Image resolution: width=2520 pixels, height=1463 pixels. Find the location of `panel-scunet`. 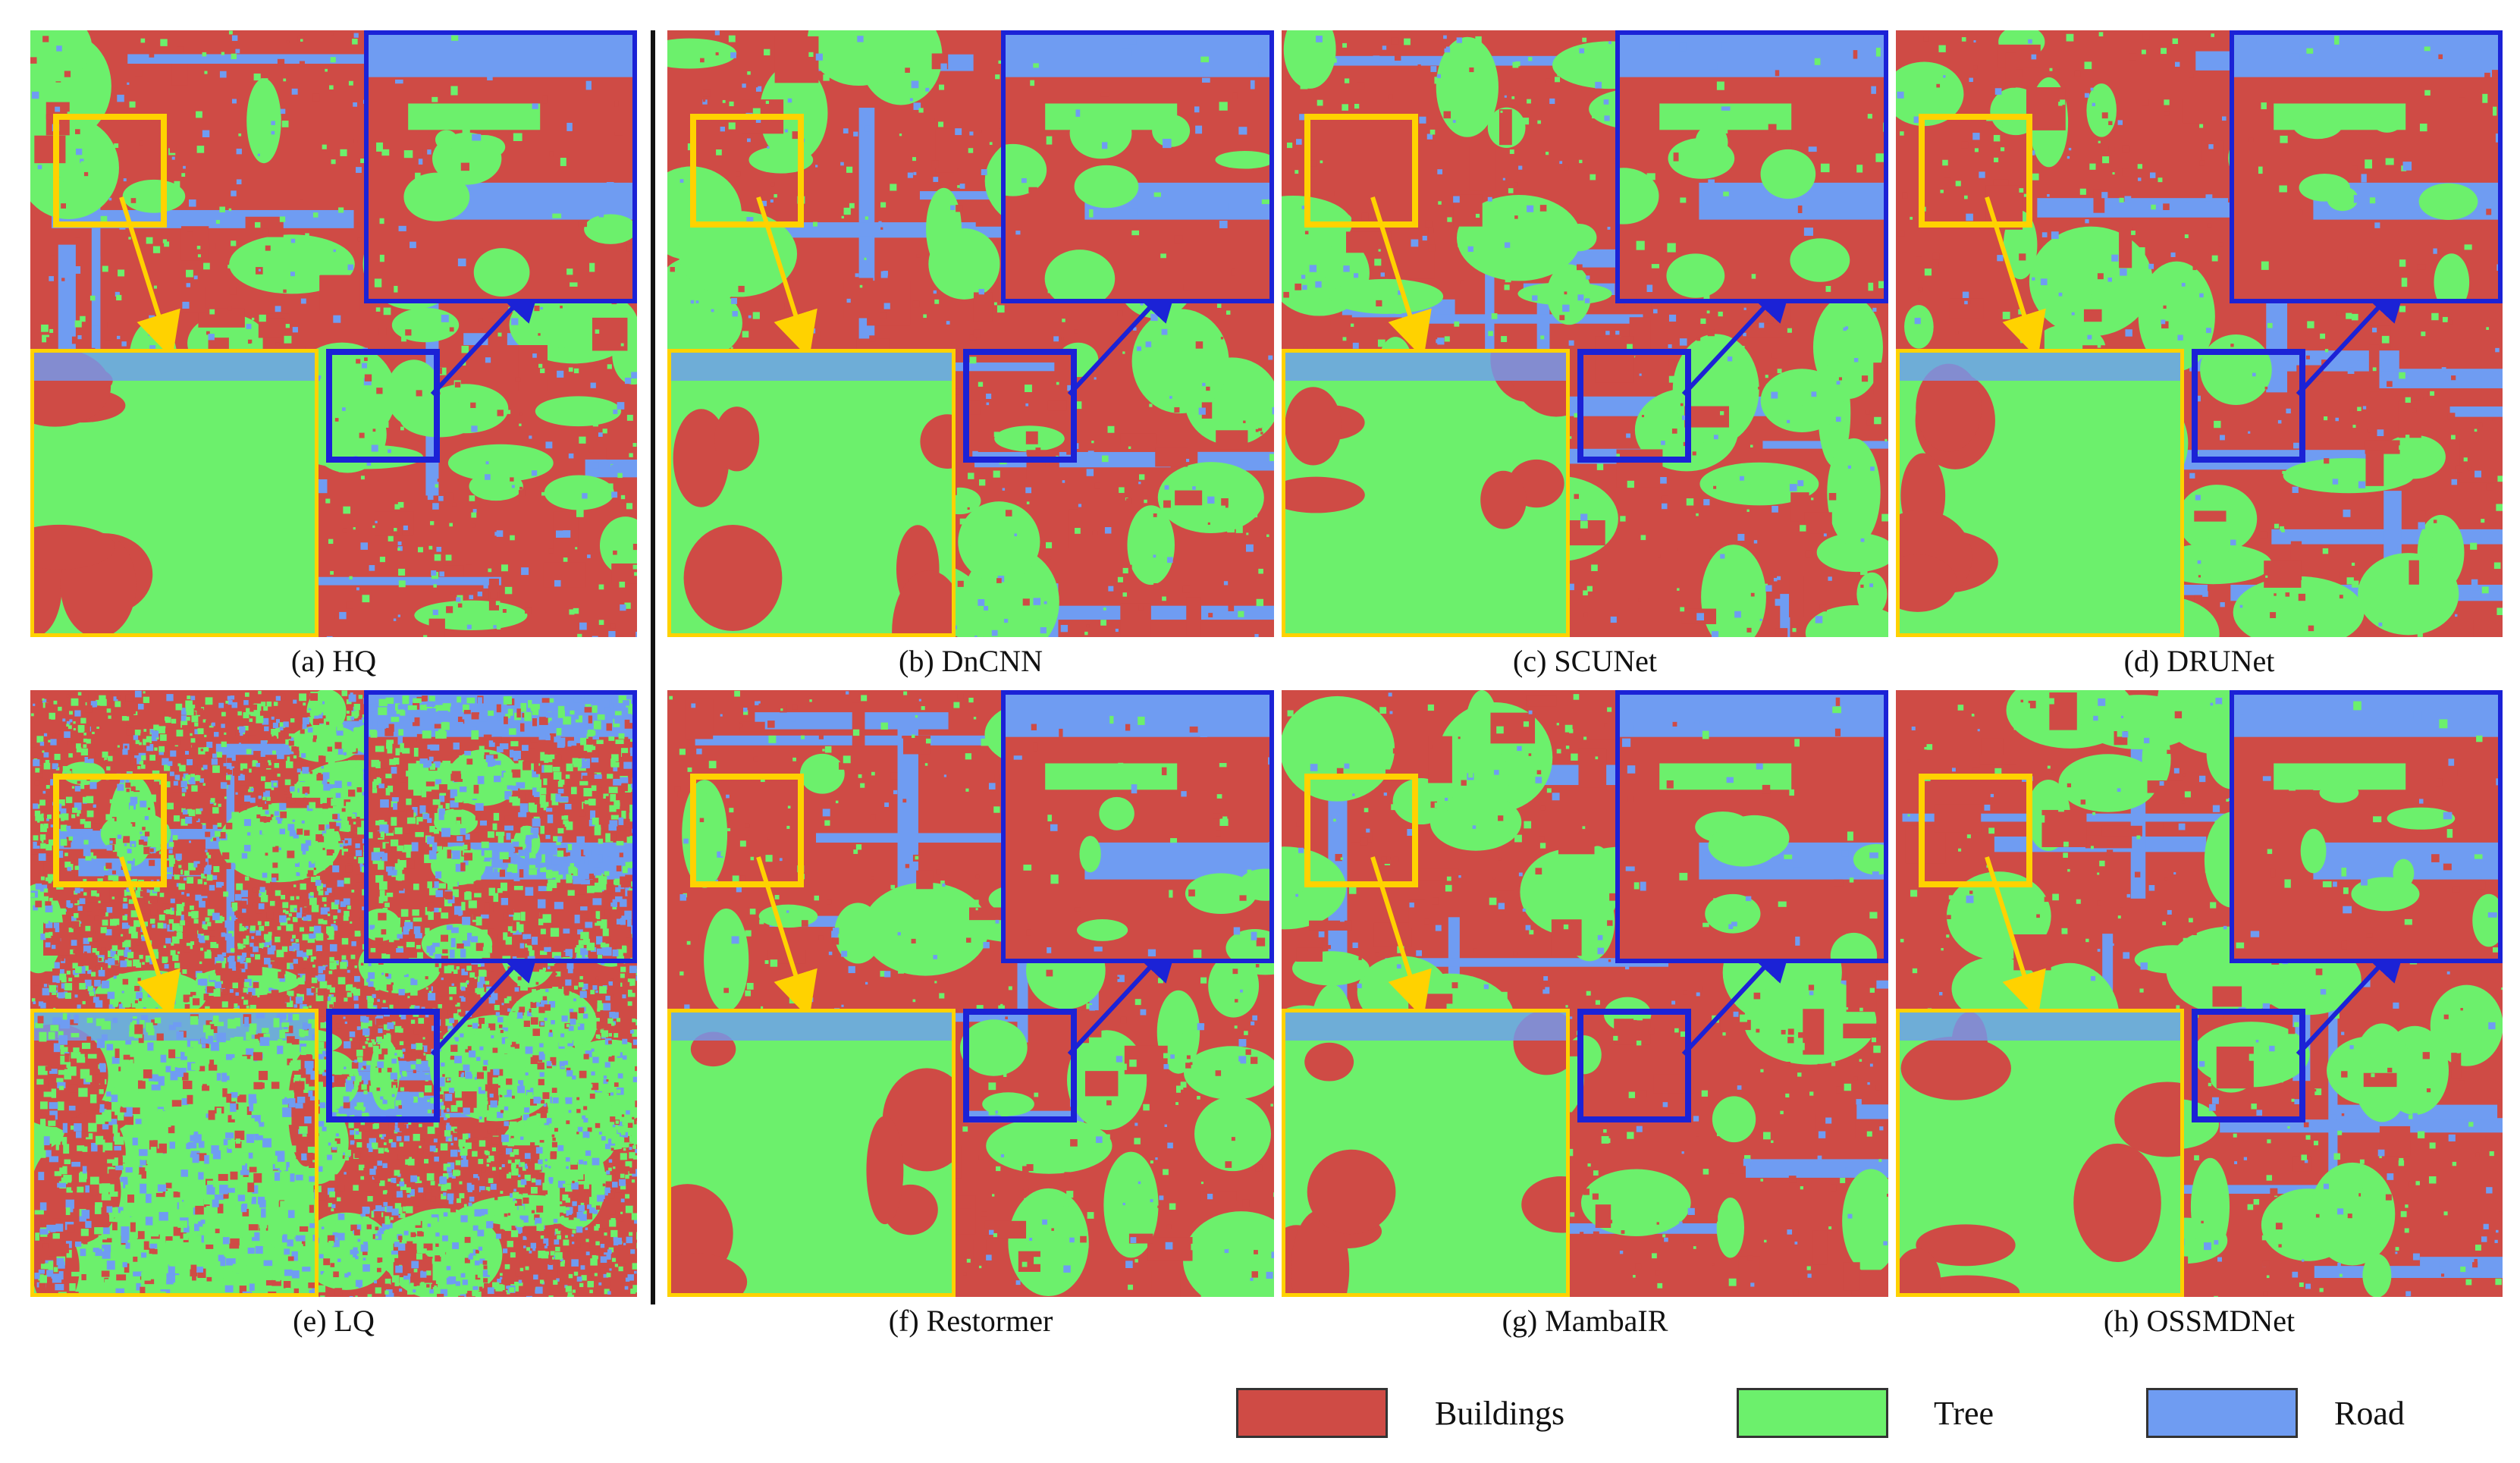

panel-scunet is located at coordinates (1585, 333).